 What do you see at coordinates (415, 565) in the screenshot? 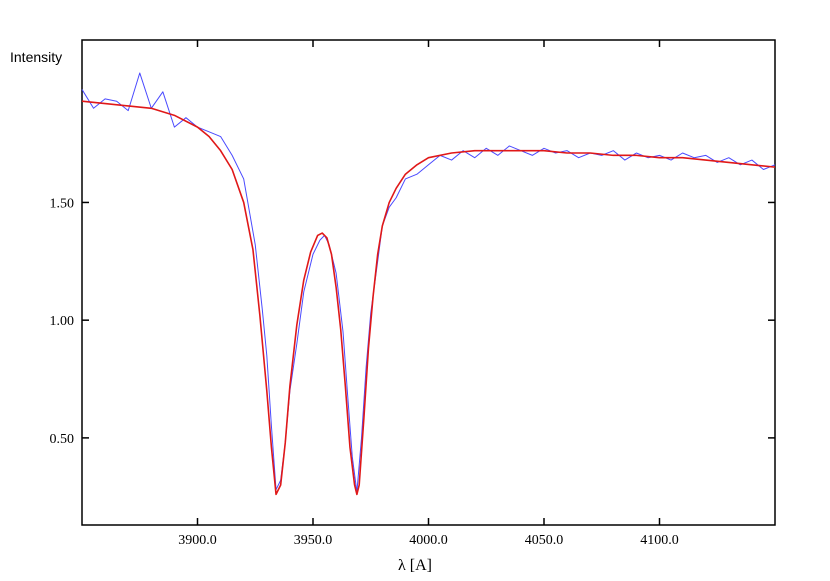
I see `x-axis-label: λ [A]` at bounding box center [415, 565].